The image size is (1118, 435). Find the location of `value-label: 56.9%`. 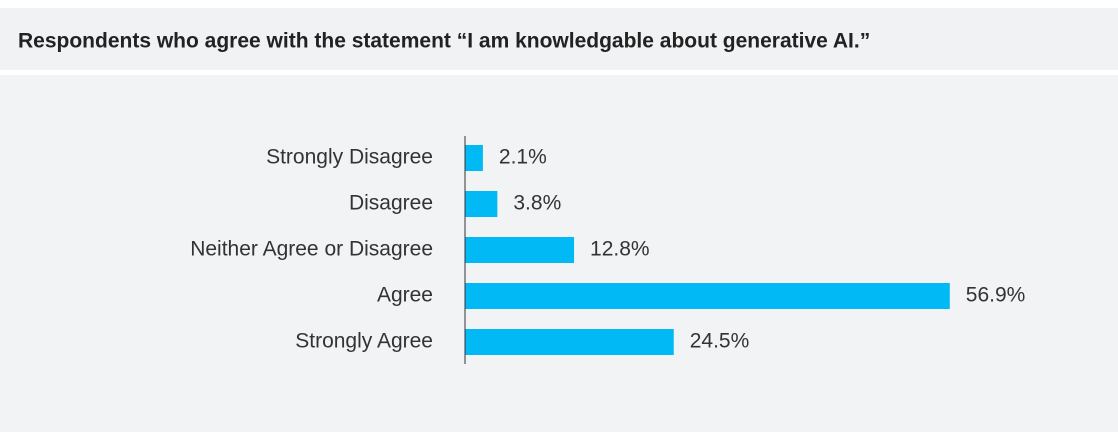

value-label: 56.9% is located at coordinates (996, 295).